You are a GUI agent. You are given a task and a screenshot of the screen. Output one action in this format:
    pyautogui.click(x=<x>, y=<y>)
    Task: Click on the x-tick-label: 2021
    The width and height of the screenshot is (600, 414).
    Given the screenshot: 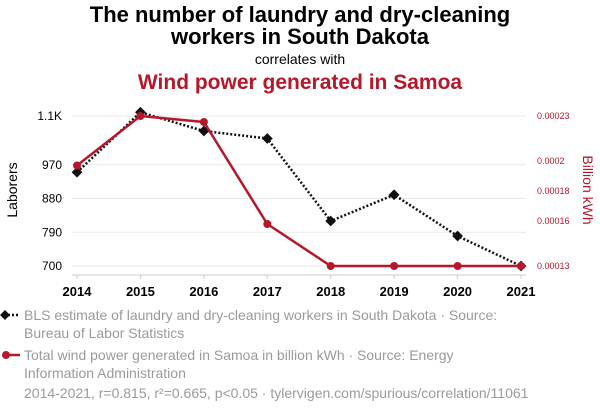 What is the action you would take?
    pyautogui.click(x=521, y=291)
    